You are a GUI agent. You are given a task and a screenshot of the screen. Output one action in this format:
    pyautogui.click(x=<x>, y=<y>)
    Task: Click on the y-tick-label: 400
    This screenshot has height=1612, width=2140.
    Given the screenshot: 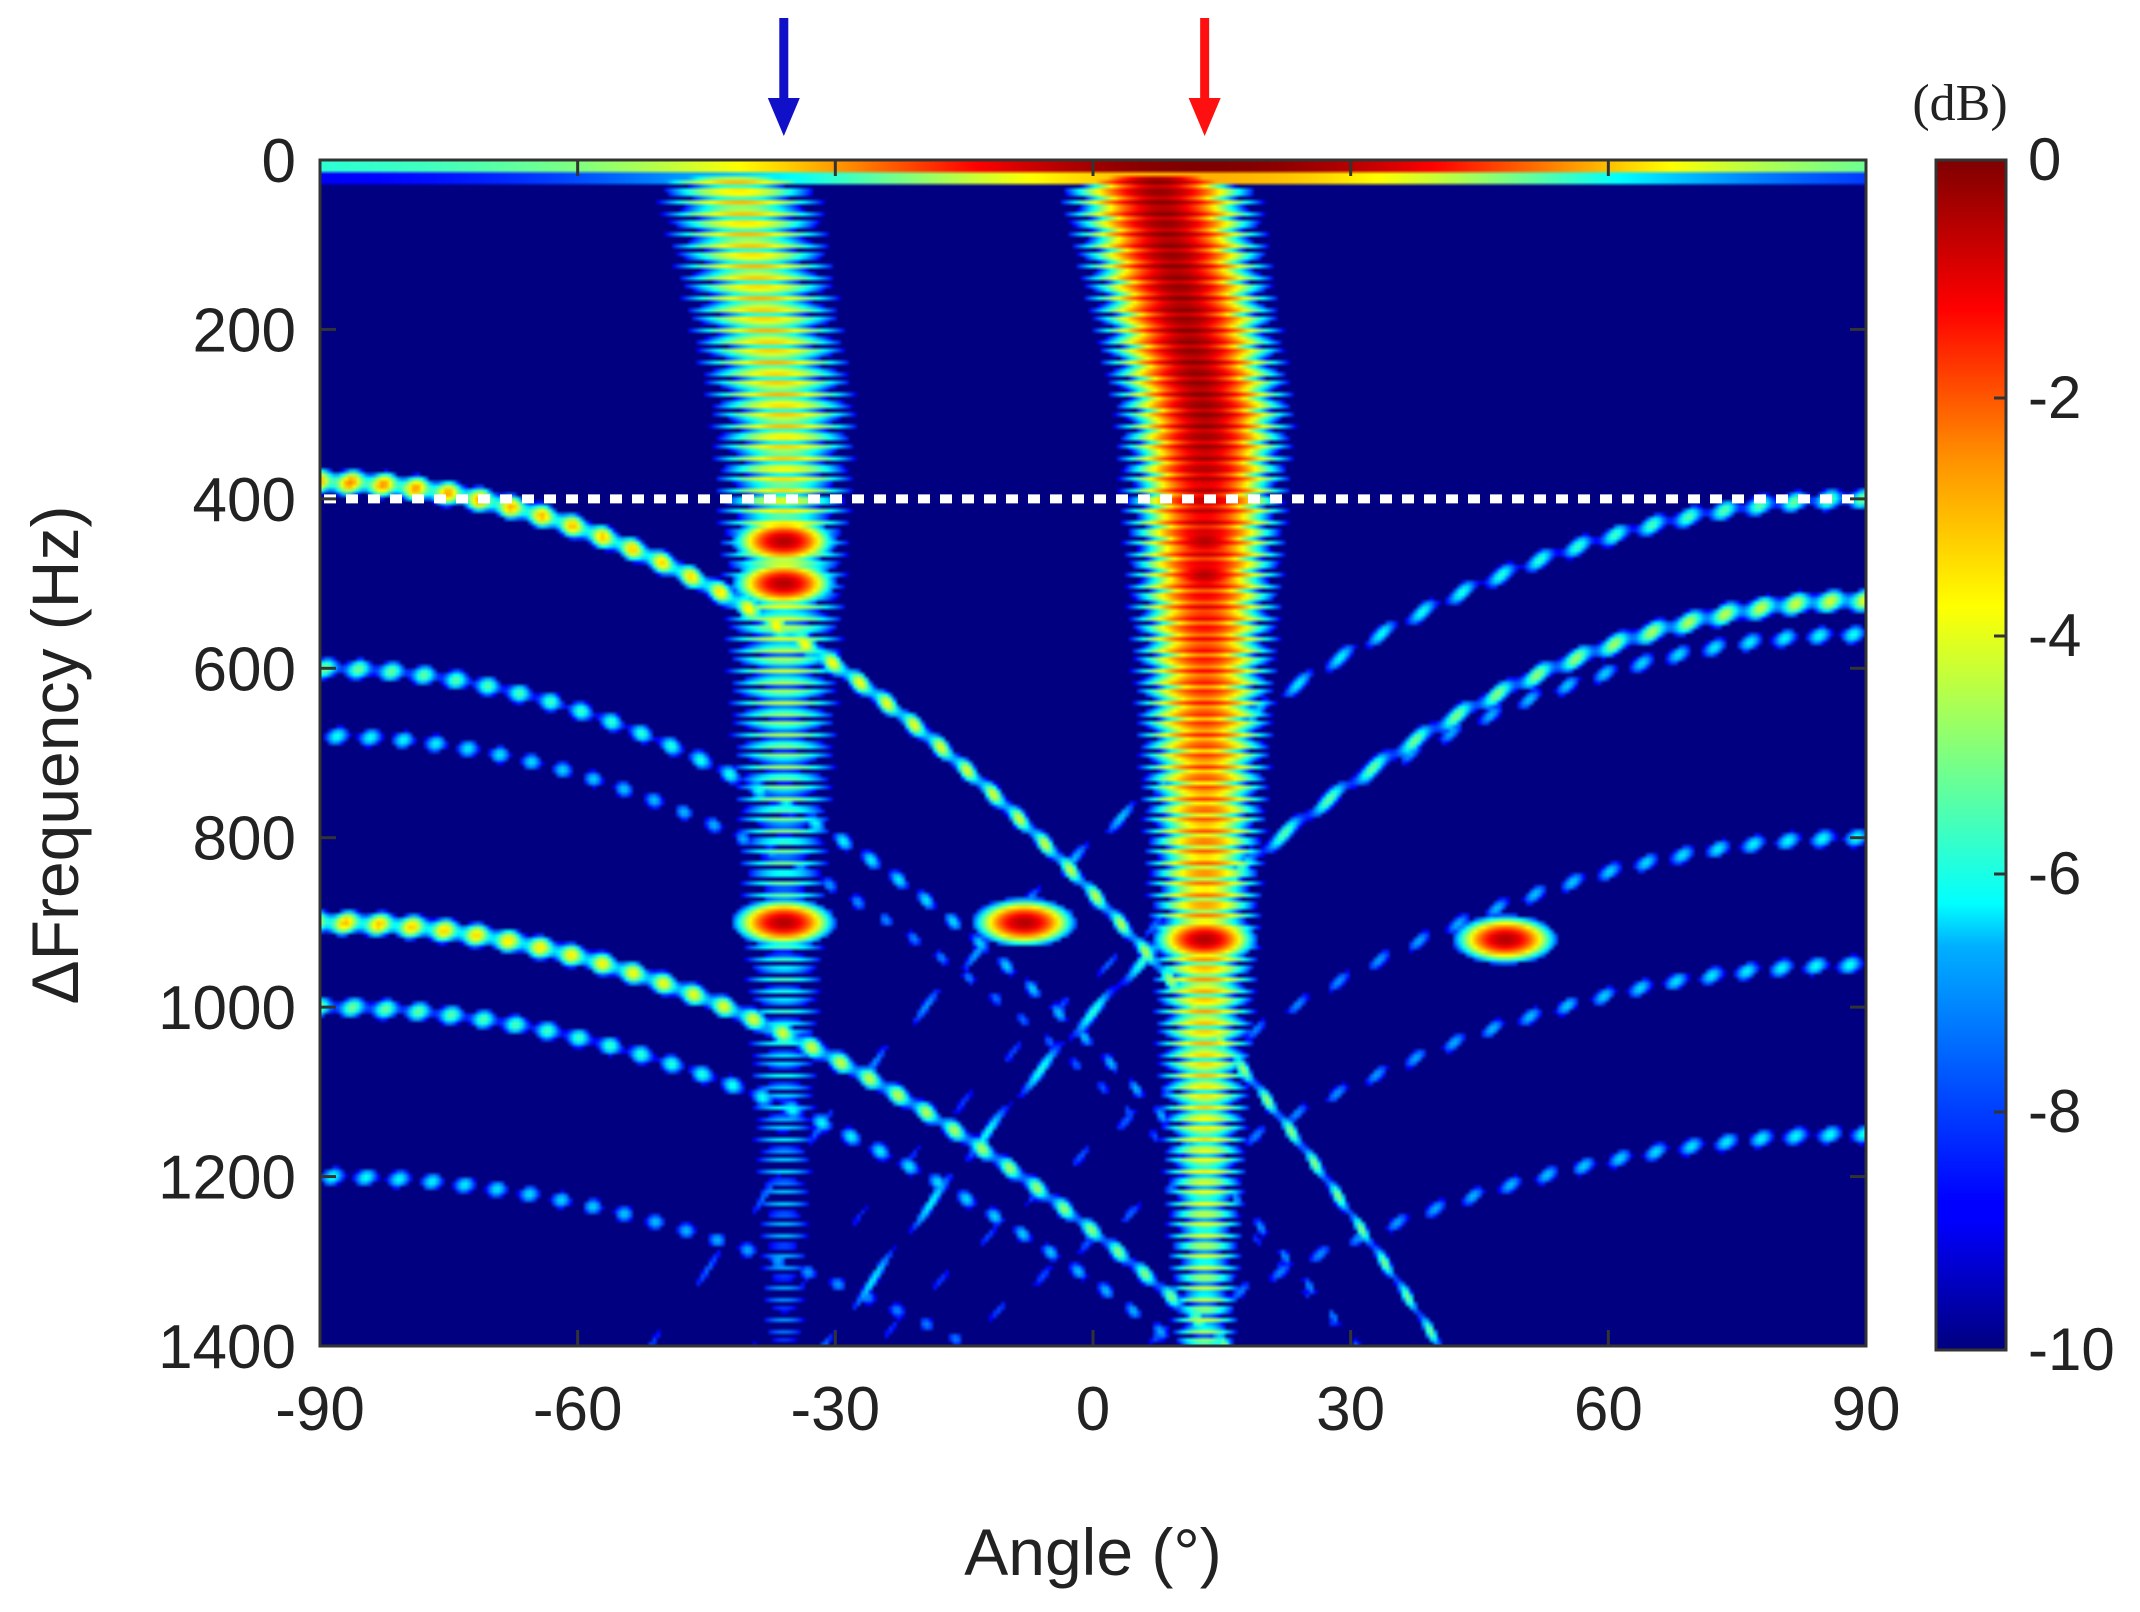 What is the action you would take?
    pyautogui.click(x=244, y=500)
    